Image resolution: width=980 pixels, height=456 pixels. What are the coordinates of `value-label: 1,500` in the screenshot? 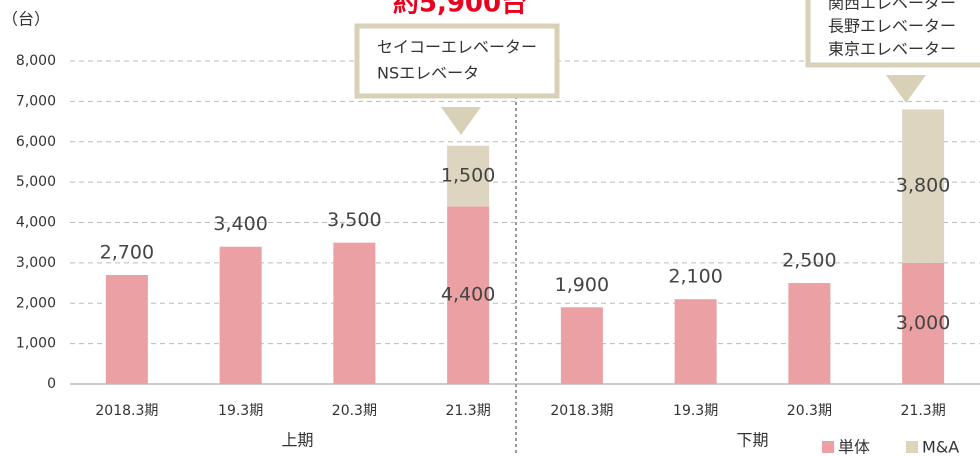 It's located at (468, 176).